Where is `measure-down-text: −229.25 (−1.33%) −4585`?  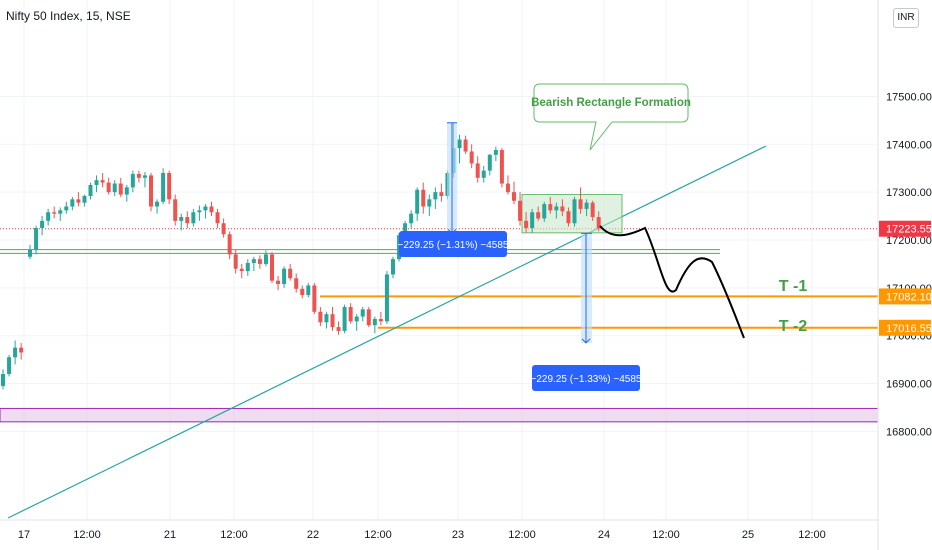 measure-down-text: −229.25 (−1.33%) −4585 is located at coordinates (586, 379).